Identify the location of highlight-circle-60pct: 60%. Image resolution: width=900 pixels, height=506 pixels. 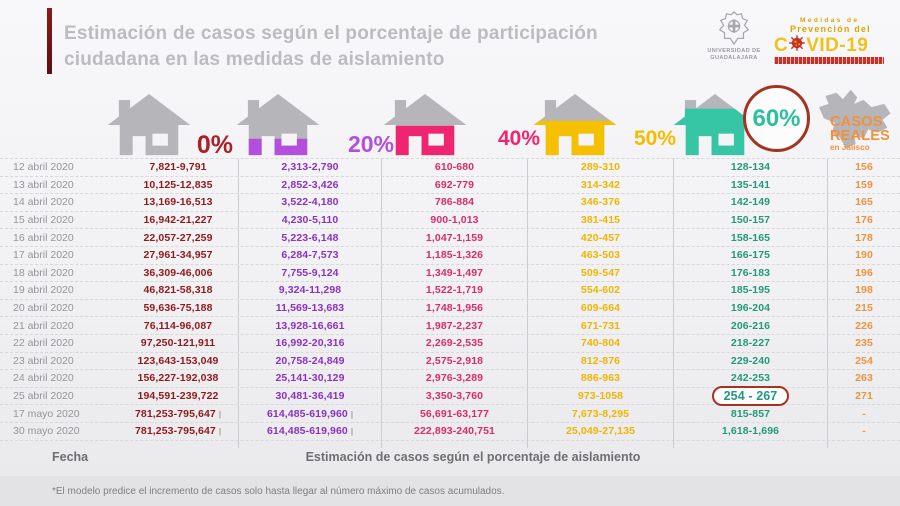
(776, 118).